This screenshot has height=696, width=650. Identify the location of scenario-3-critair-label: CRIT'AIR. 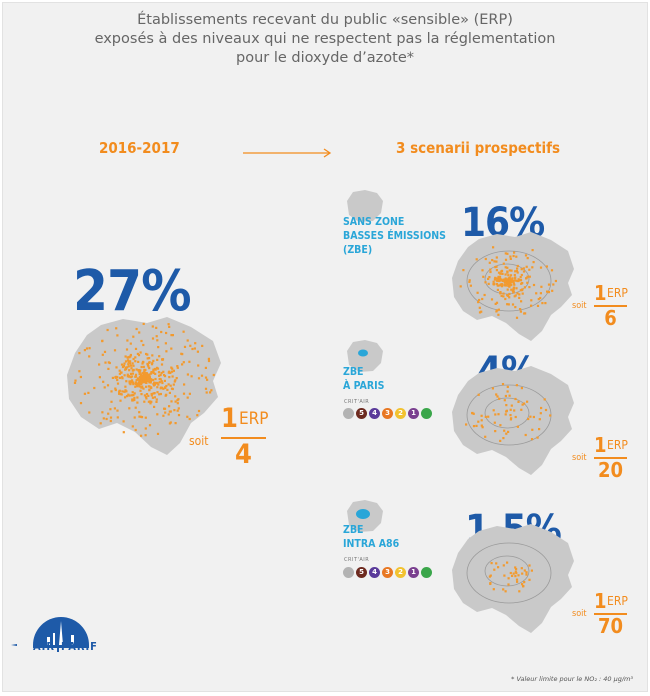
(357, 560).